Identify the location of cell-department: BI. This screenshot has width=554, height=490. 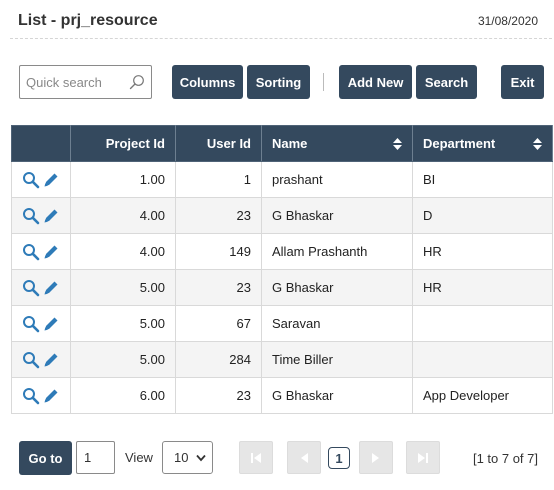
(482, 179).